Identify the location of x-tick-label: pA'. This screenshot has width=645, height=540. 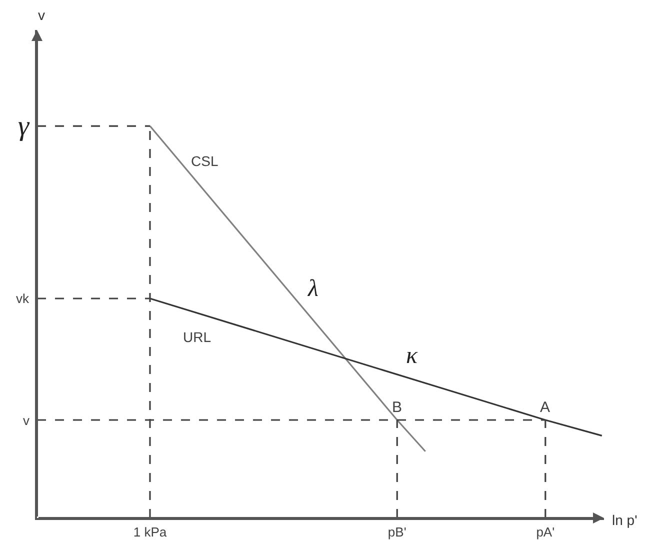
(545, 532).